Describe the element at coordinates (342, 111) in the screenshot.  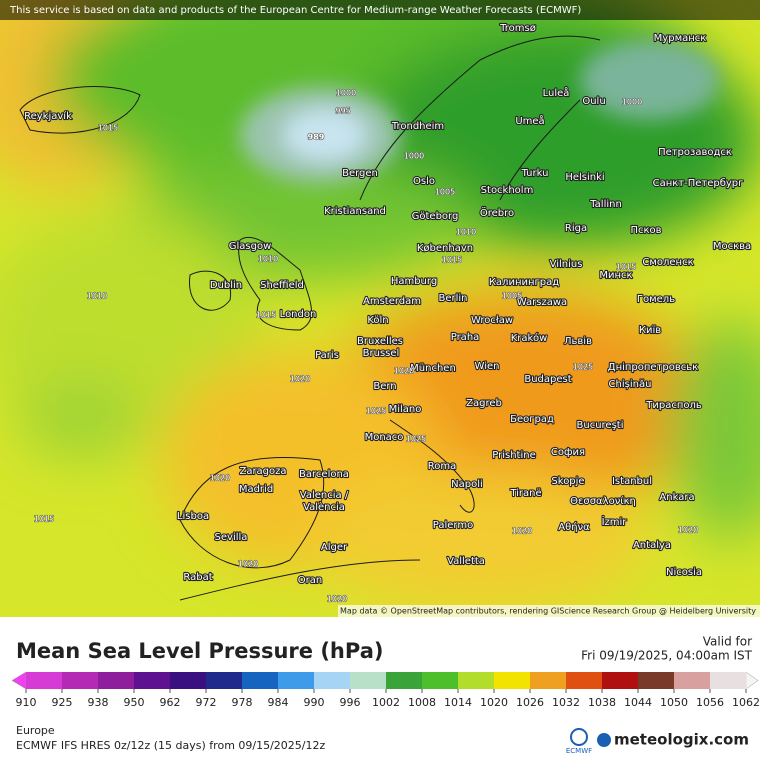
I see `isobar-label: 995` at that location.